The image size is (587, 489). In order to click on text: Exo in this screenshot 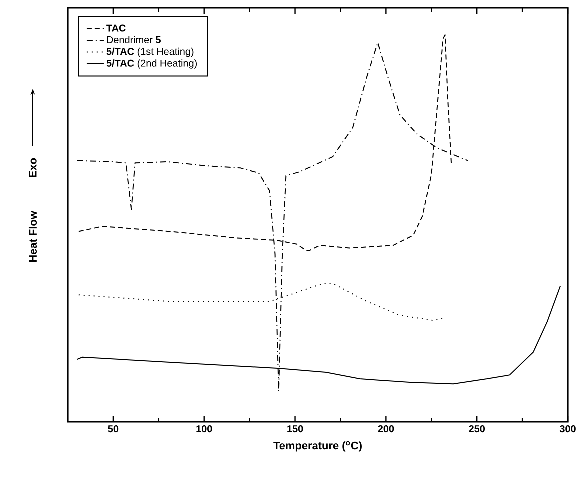, I will do `click(33, 168)`.